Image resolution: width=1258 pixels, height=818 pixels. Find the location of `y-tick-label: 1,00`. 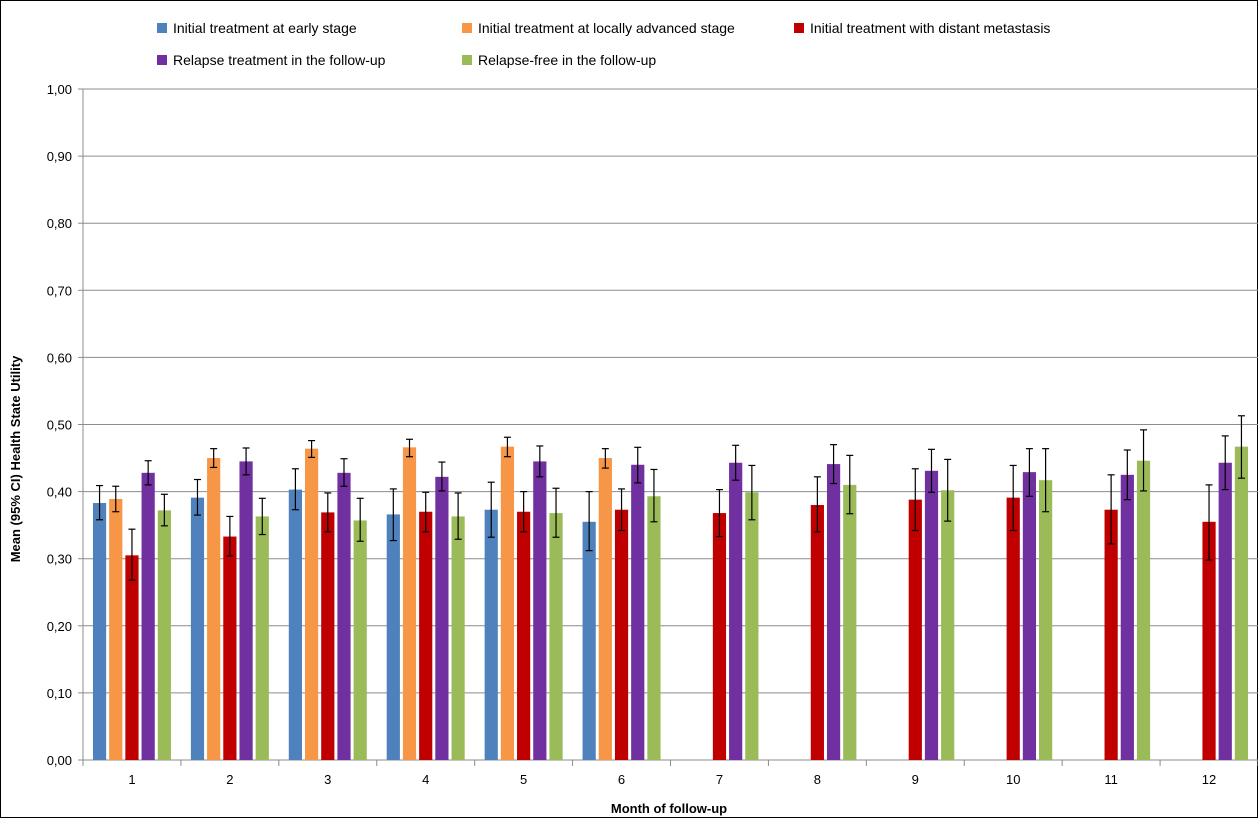

y-tick-label: 1,00 is located at coordinates (59, 89).